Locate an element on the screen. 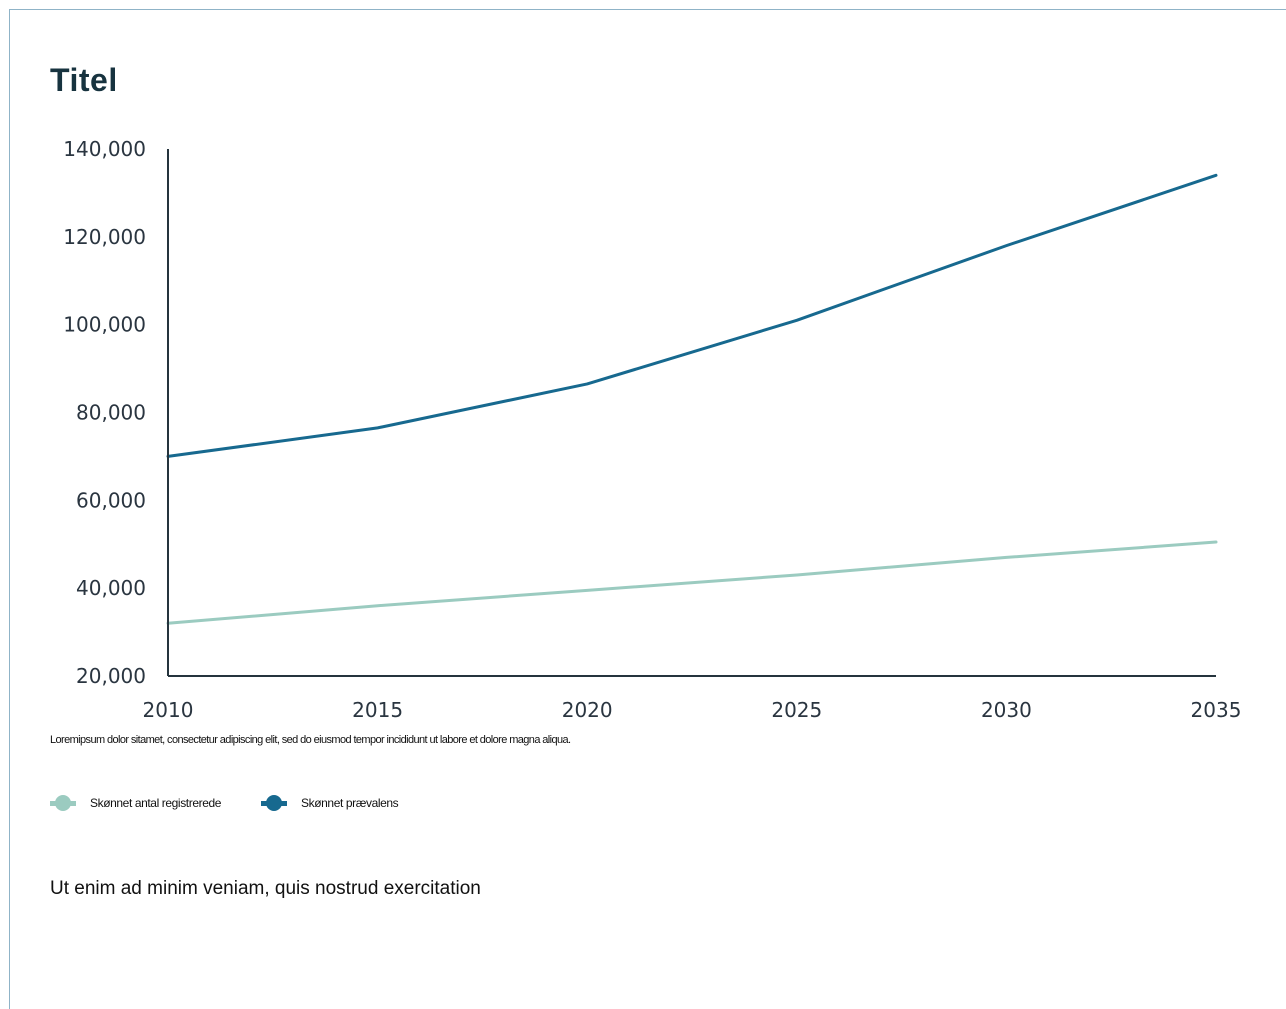  x-tick-label: 2030 is located at coordinates (1006, 710).